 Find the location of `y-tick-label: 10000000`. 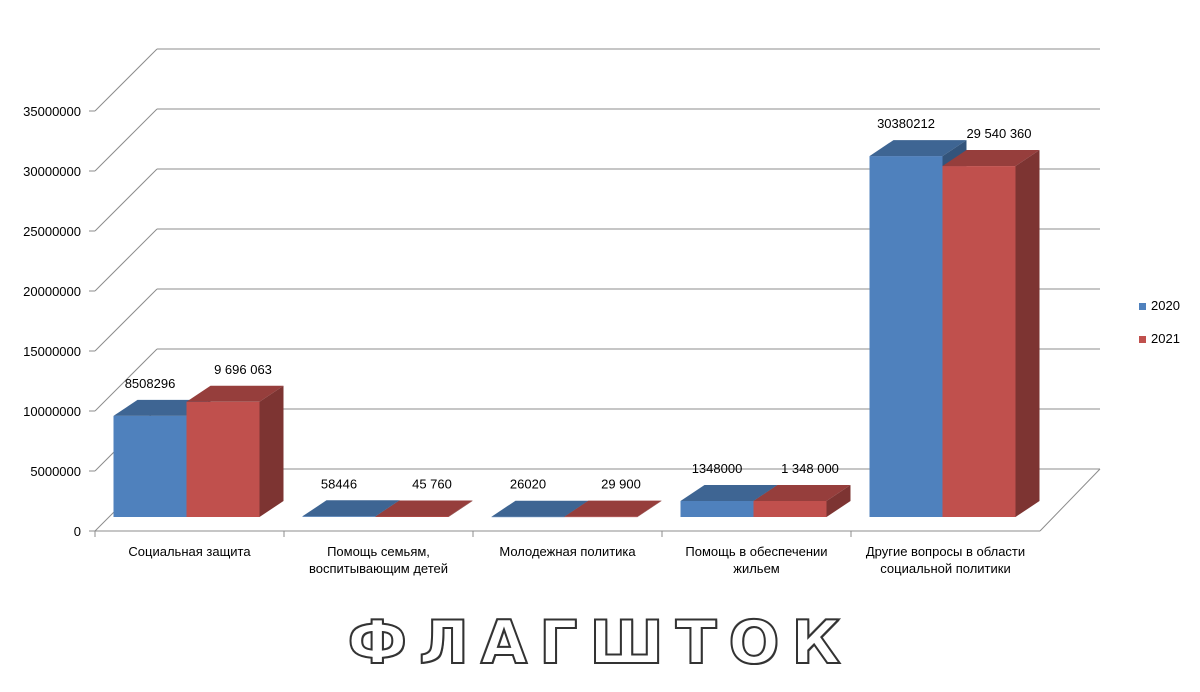

y-tick-label: 10000000 is located at coordinates (52, 411).